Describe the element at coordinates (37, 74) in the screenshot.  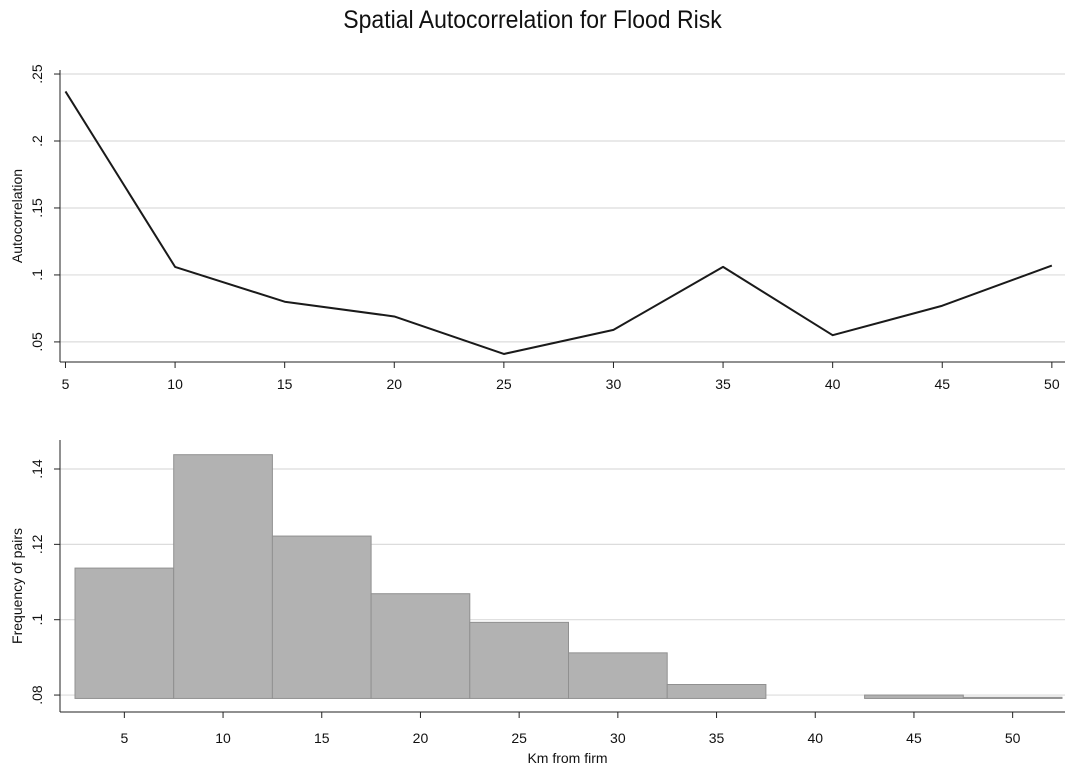
I see `y-tick-label: .25` at that location.